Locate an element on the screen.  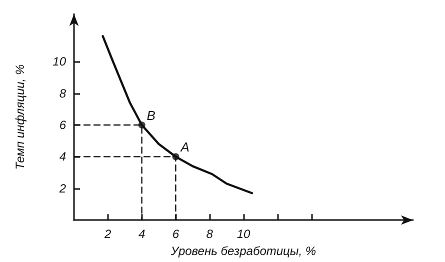
y-tick-label: 6 is located at coordinates (62, 125).